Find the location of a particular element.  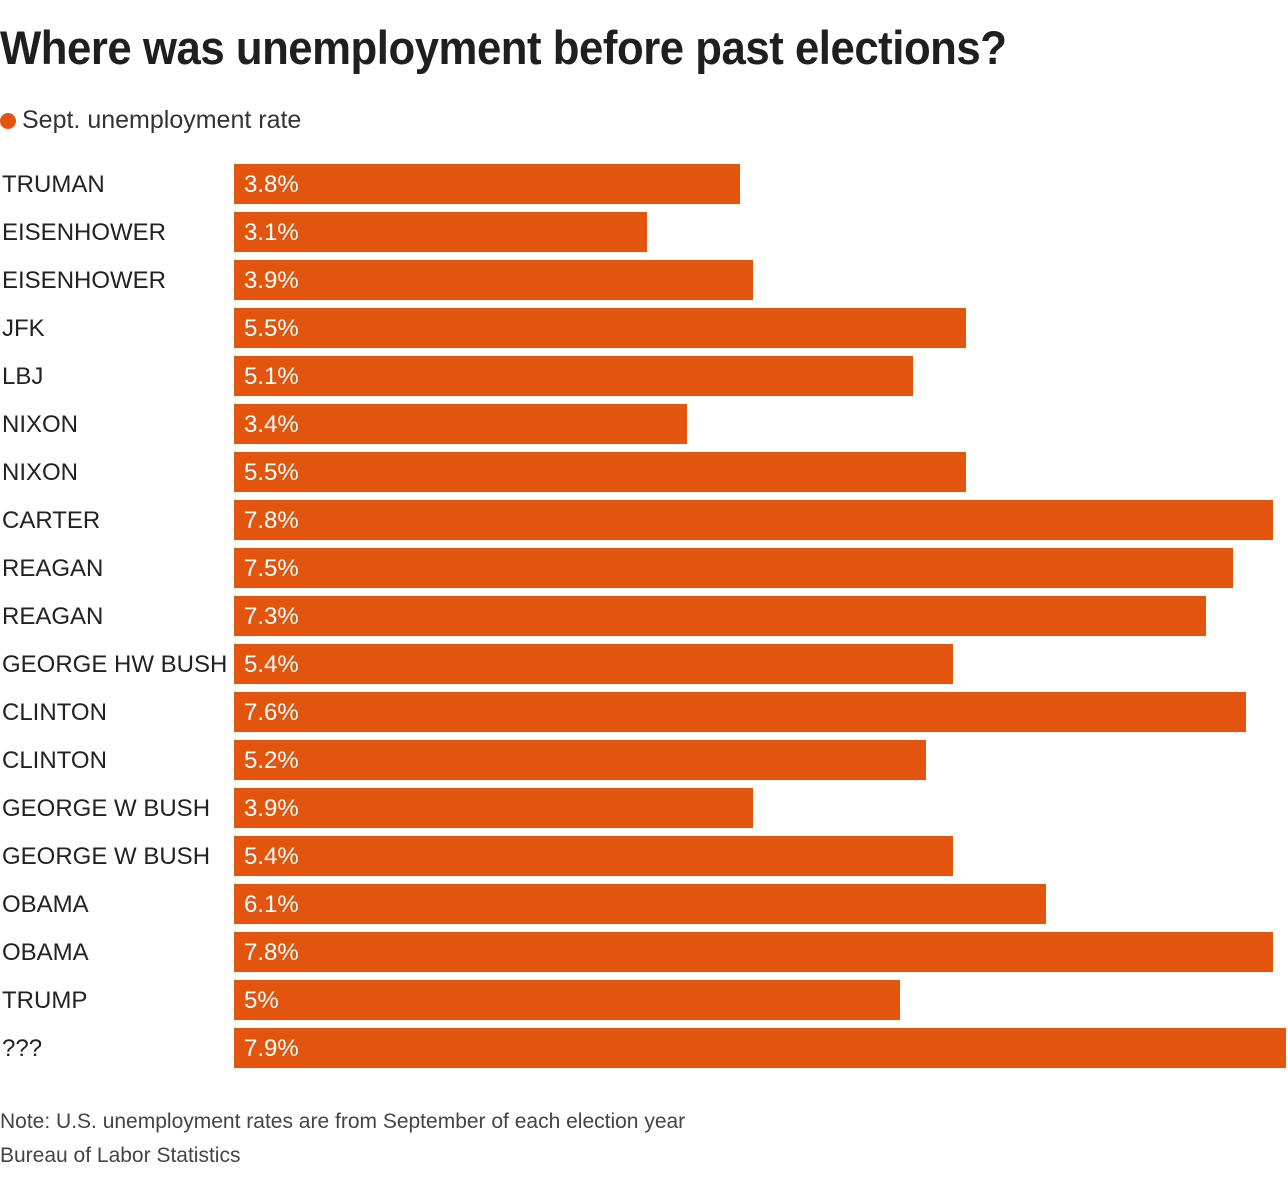

bar-row: GEORGE HW BUSH 5.4% is located at coordinates (644, 664).